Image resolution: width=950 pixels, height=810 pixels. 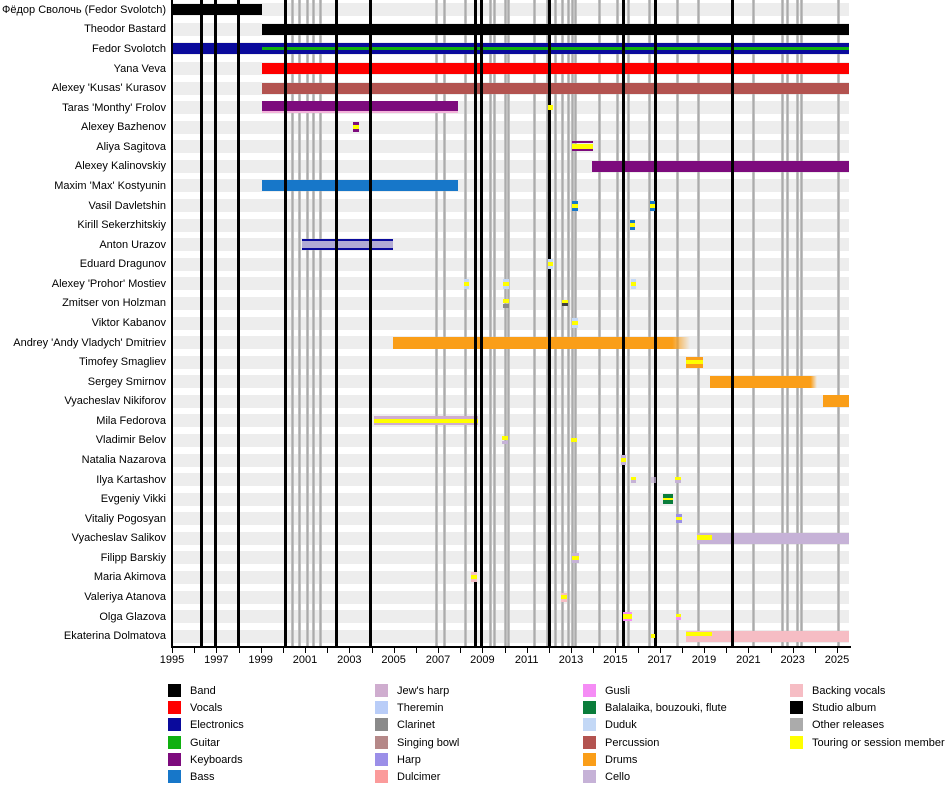 What do you see at coordinates (878, 742) in the screenshot?
I see `legend-label: Touring or session member` at bounding box center [878, 742].